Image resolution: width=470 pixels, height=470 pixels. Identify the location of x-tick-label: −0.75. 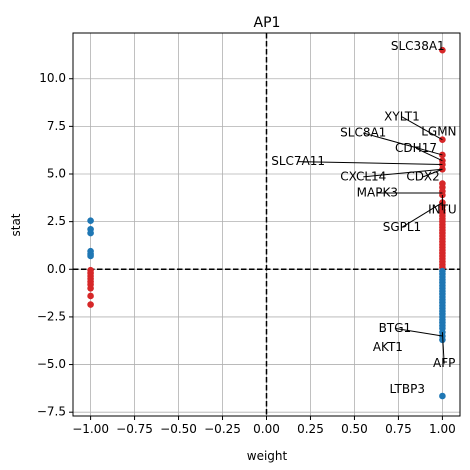
(134, 429).